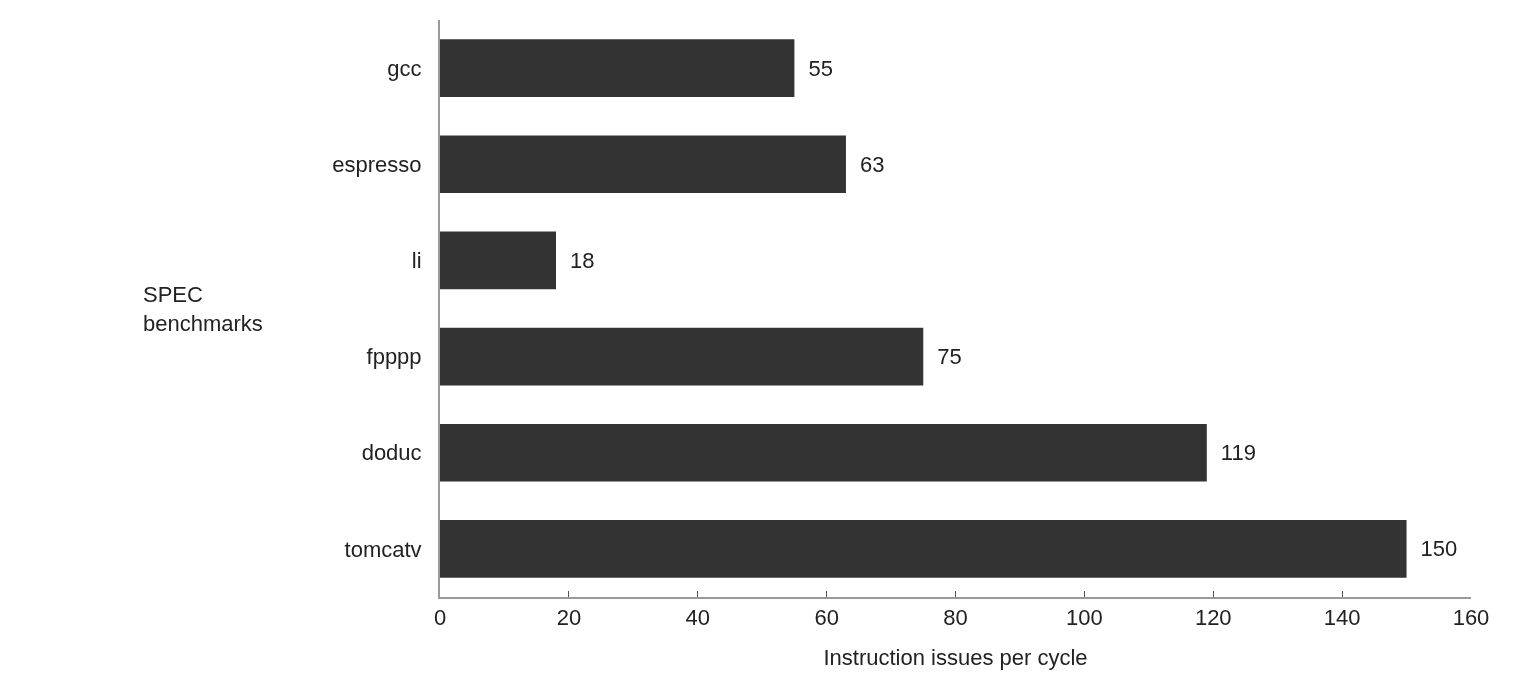  What do you see at coordinates (391, 453) in the screenshot?
I see `y-tick-label: doduc` at bounding box center [391, 453].